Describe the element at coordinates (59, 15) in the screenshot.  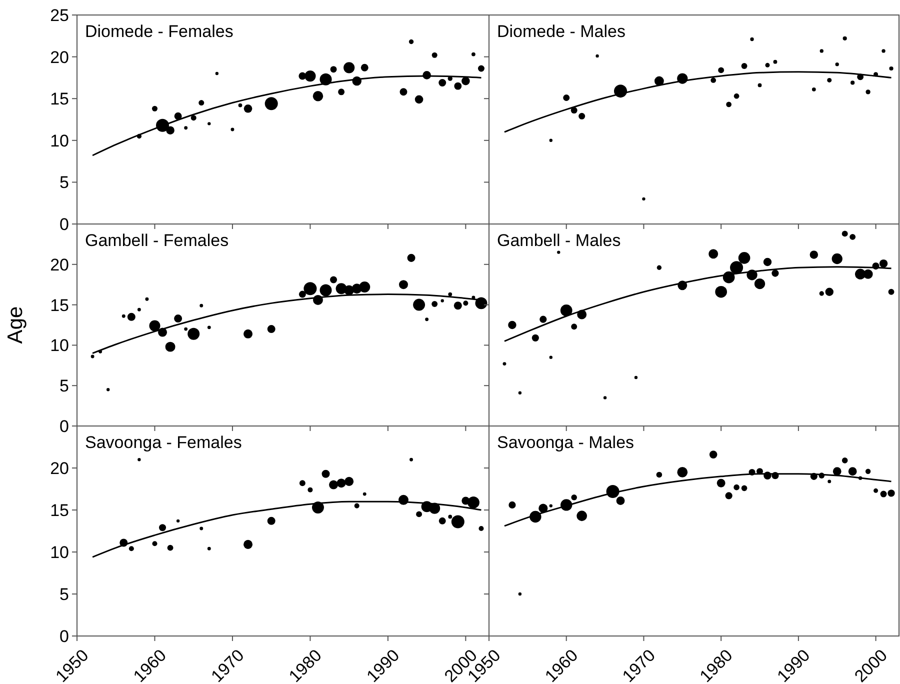
I see `y-tick-label: 25` at that location.